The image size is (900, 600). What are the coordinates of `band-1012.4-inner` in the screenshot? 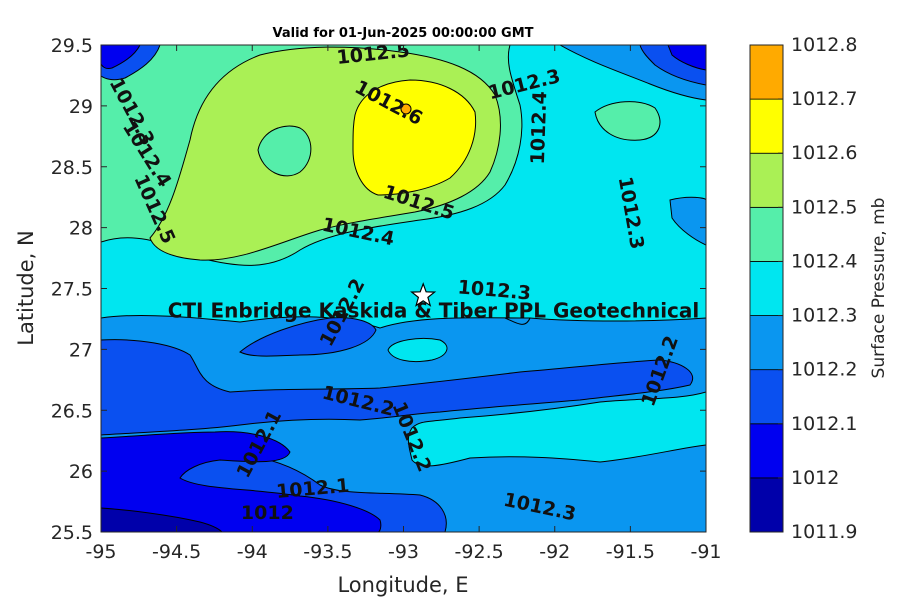 It's located at (284, 151).